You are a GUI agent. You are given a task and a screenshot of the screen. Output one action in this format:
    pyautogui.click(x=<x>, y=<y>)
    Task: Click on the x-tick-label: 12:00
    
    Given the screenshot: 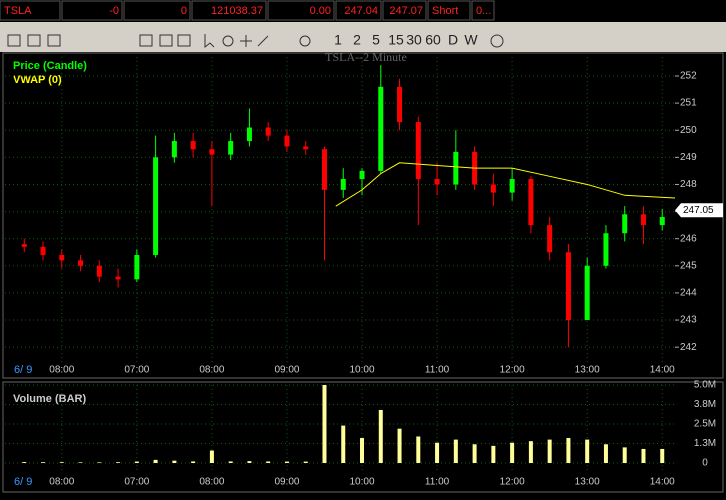 What is the action you would take?
    pyautogui.click(x=512, y=370)
    